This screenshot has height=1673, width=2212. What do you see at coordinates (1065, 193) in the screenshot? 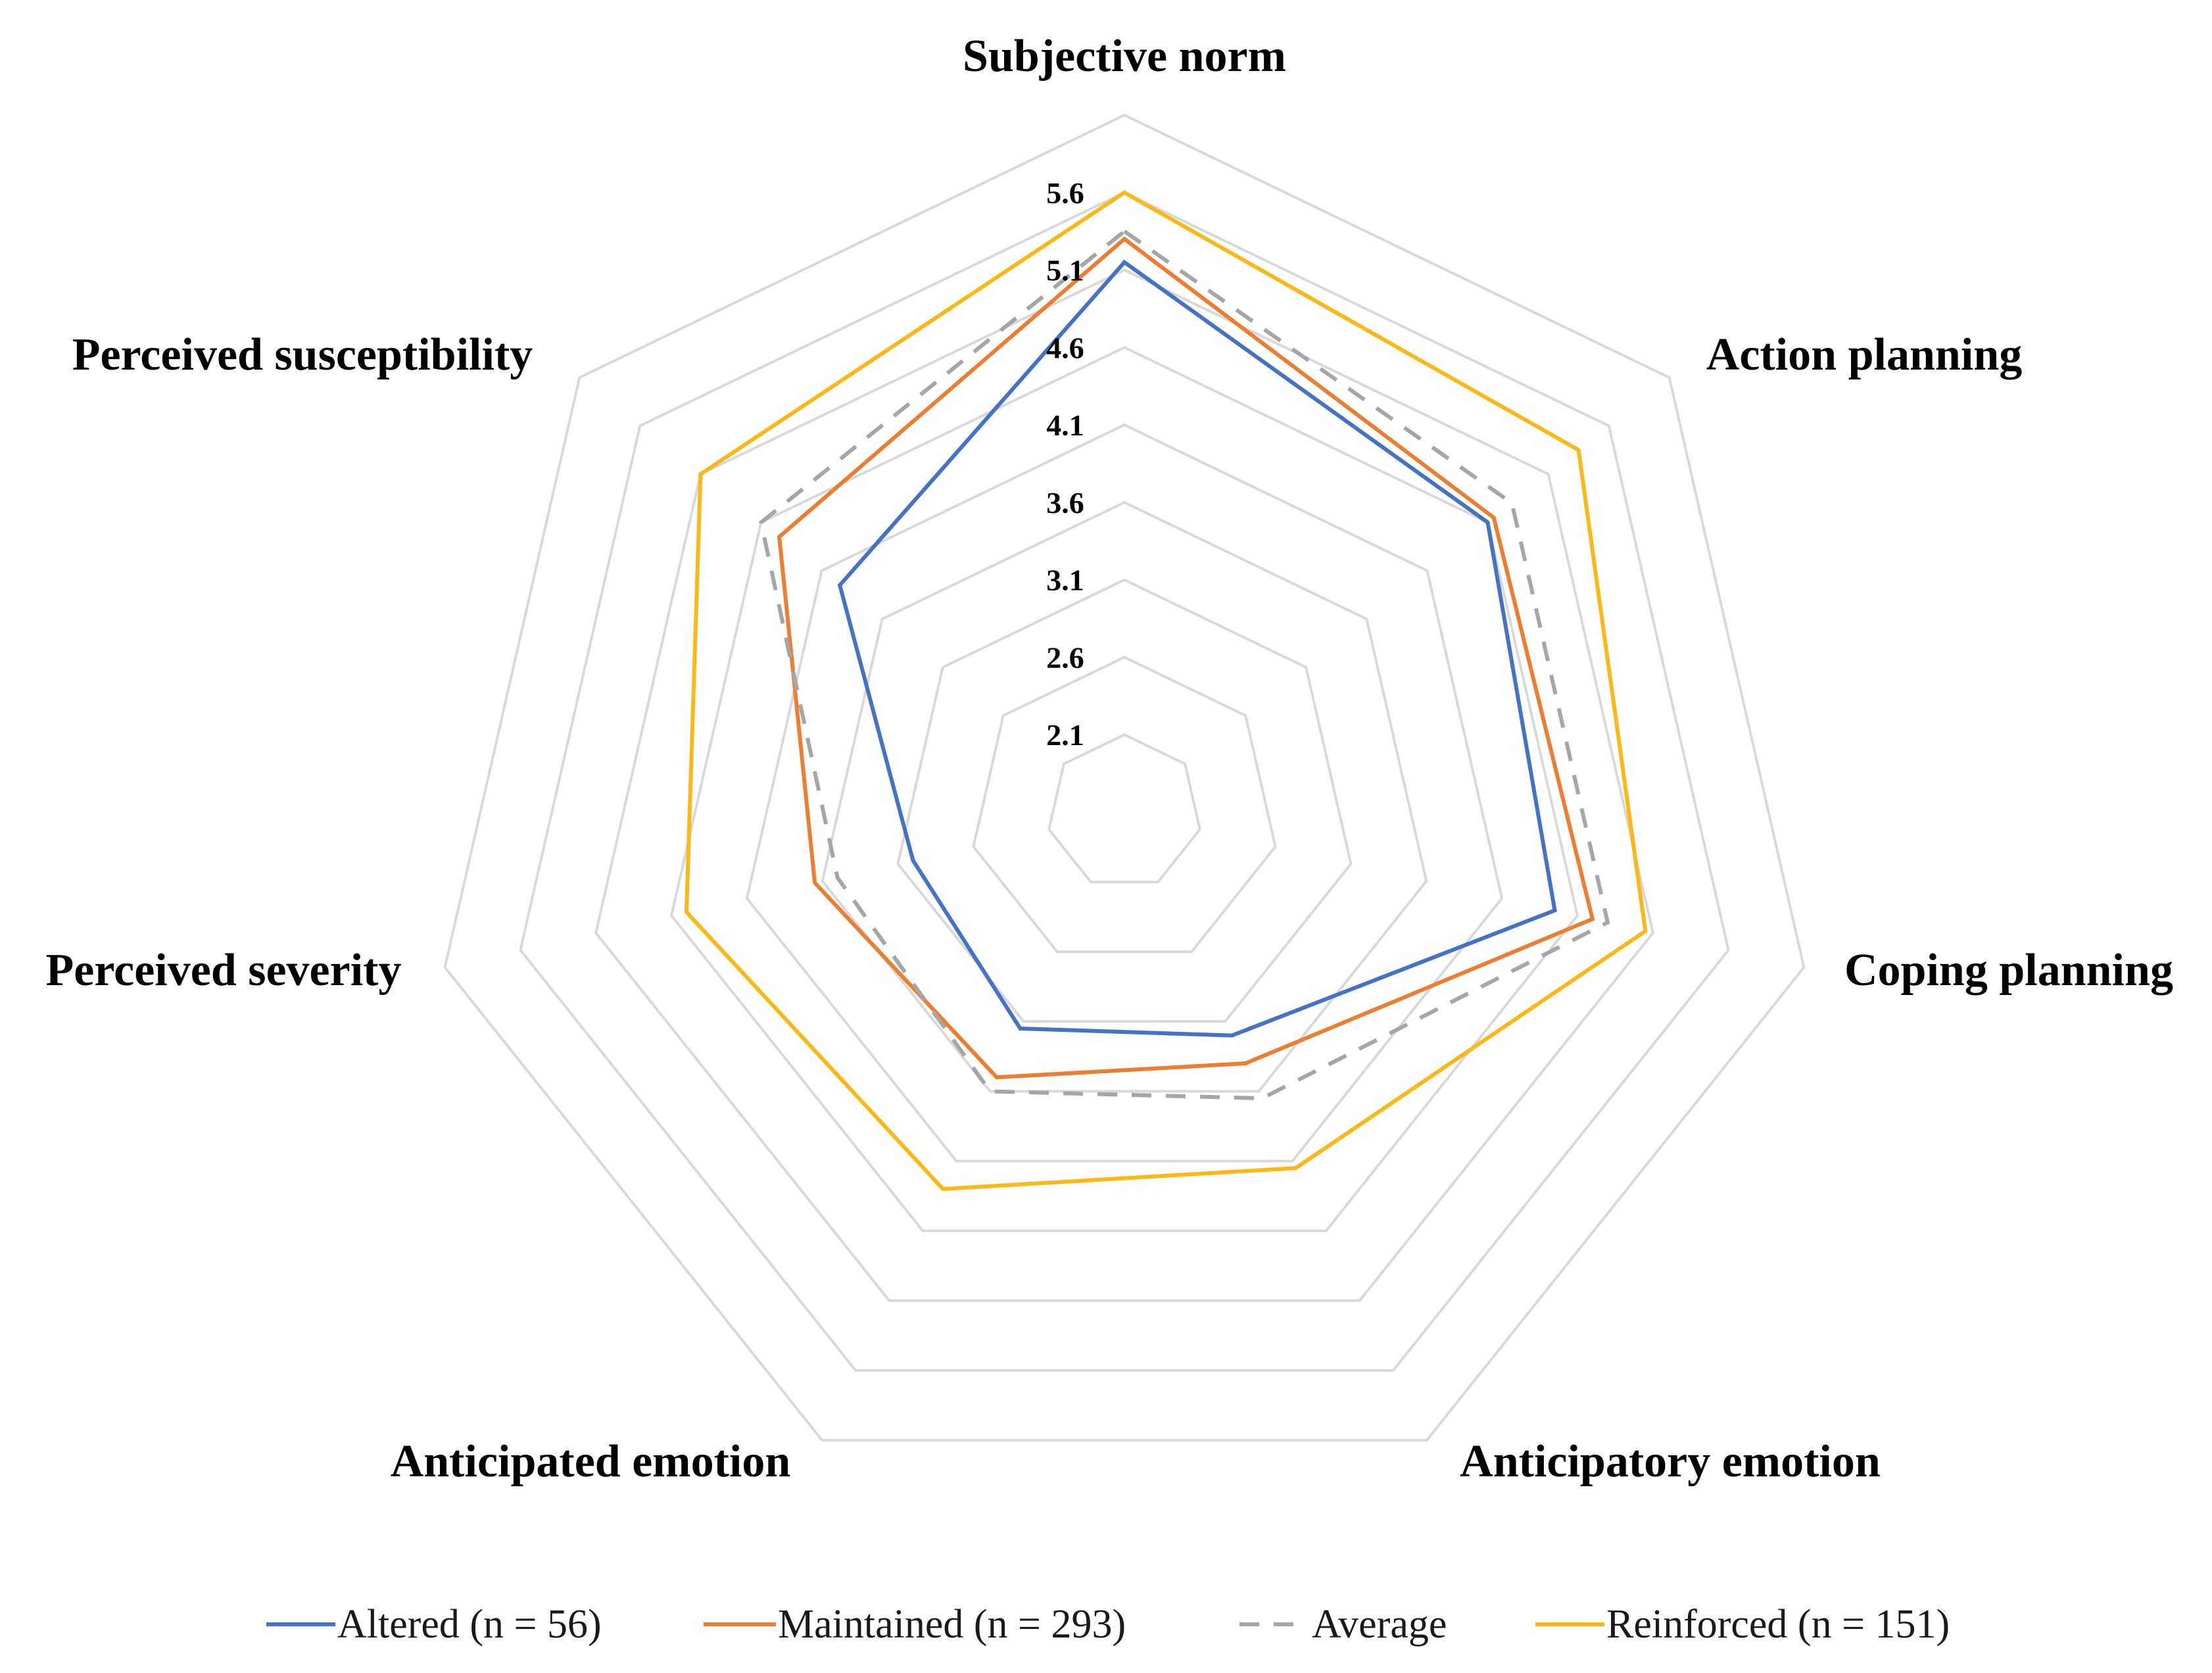
I see `tick-label-8: 5.6` at bounding box center [1065, 193].